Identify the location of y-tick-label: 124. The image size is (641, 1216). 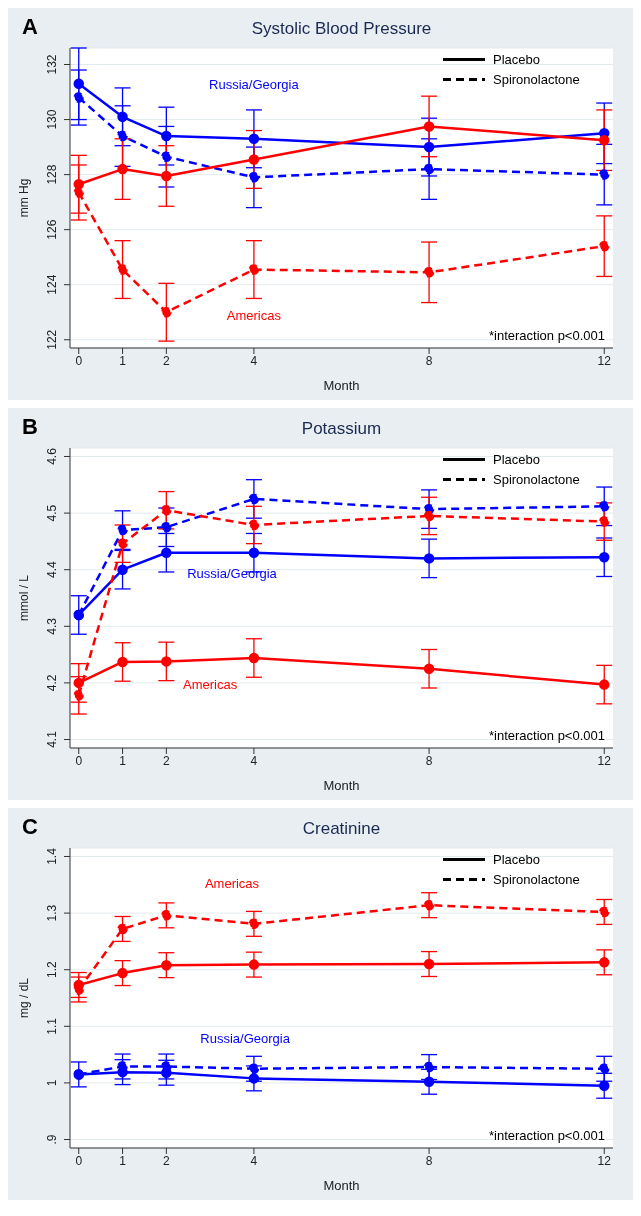
(52, 284).